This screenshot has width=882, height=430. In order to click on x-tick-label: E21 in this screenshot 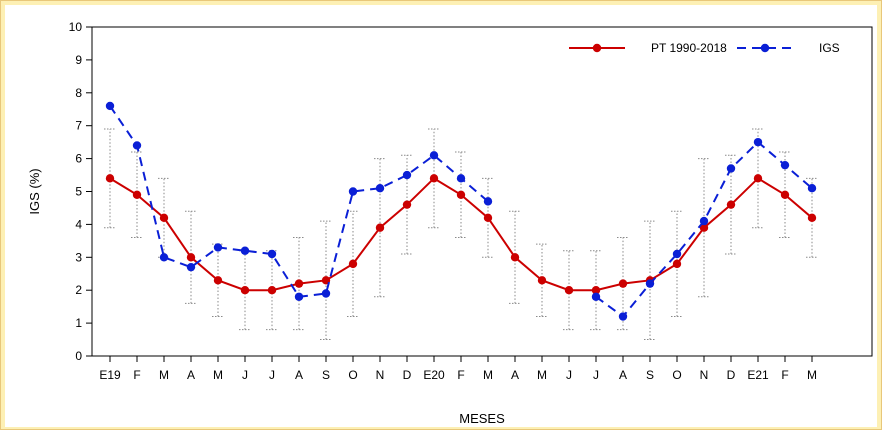, I will do `click(758, 375)`.